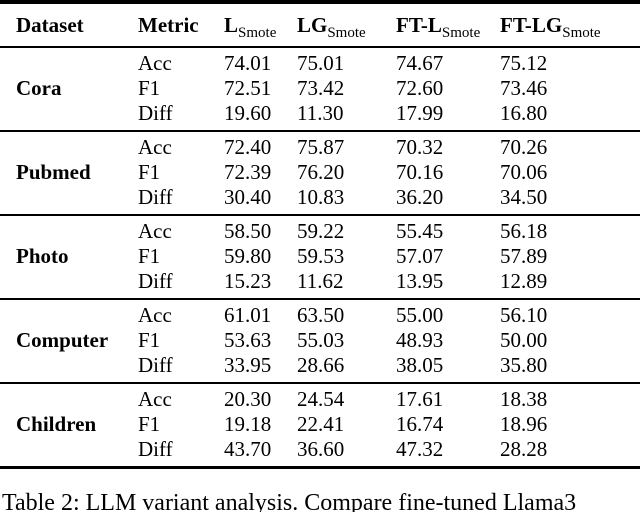 This screenshot has height=512, width=640. I want to click on dataset-name: Children, so click(56, 424).